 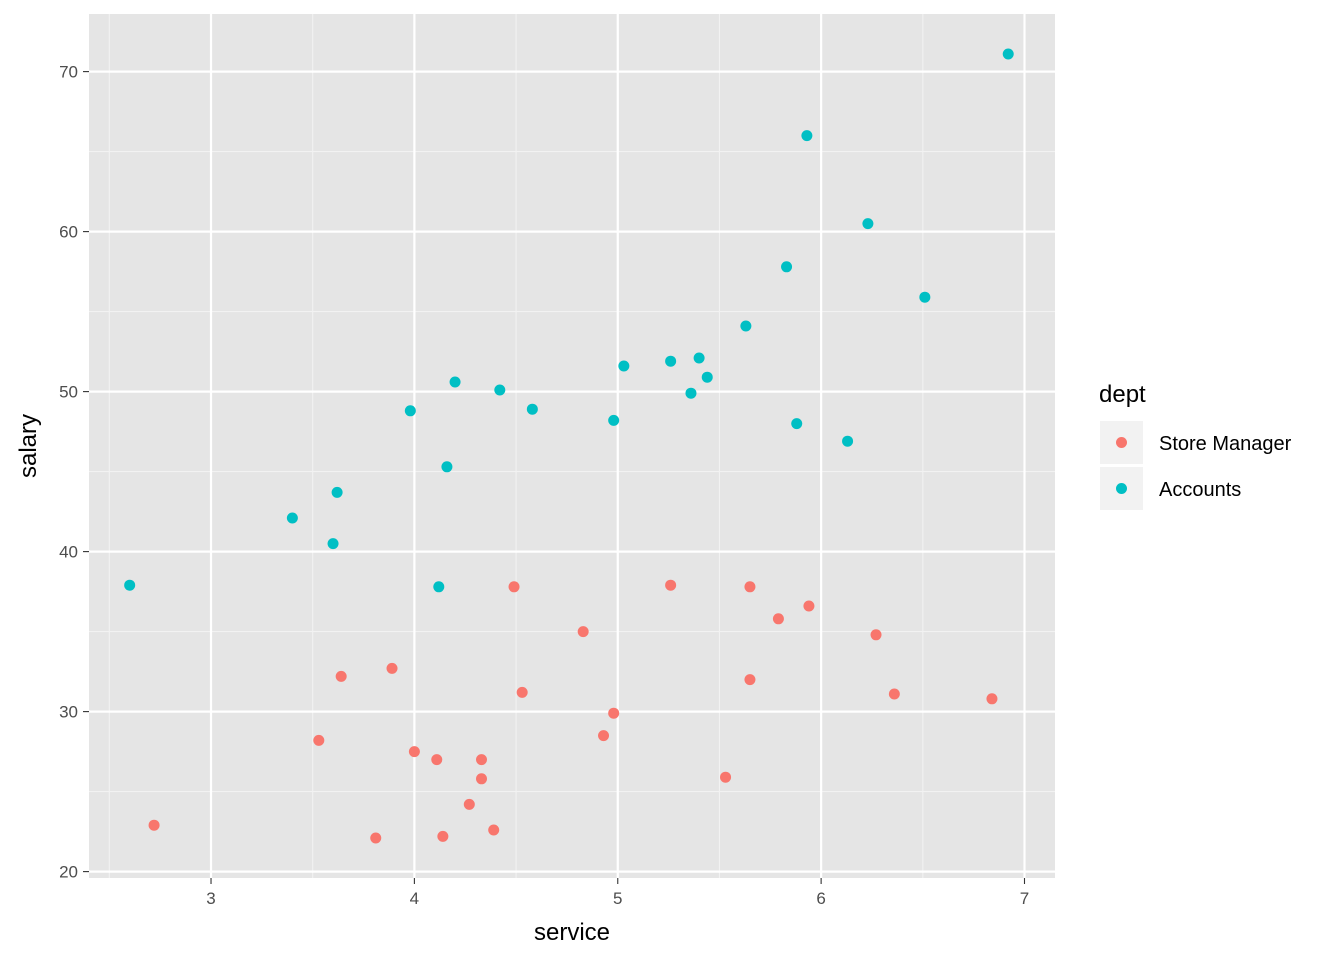 What do you see at coordinates (414, 898) in the screenshot?
I see `x-tick-label: 4` at bounding box center [414, 898].